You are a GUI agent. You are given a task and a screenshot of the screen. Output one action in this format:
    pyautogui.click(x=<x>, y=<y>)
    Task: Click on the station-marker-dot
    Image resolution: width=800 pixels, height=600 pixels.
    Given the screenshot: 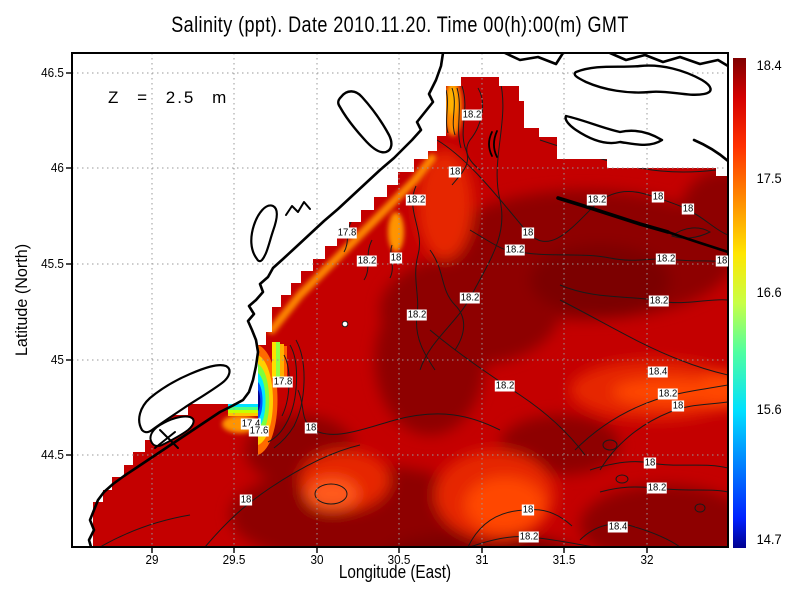 What is the action you would take?
    pyautogui.click(x=345, y=324)
    